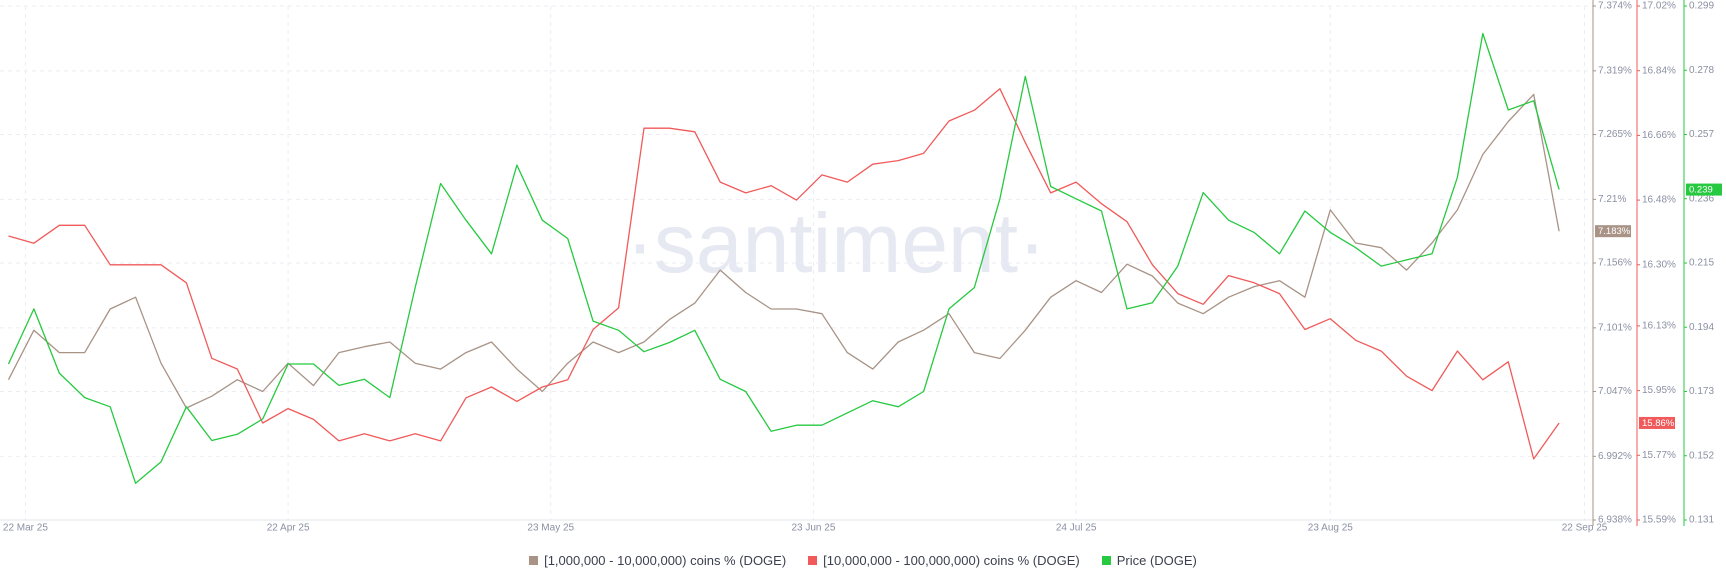 Image resolution: width=1726 pixels, height=580 pixels. I want to click on y-tick-label: 0.131, so click(1701, 520).